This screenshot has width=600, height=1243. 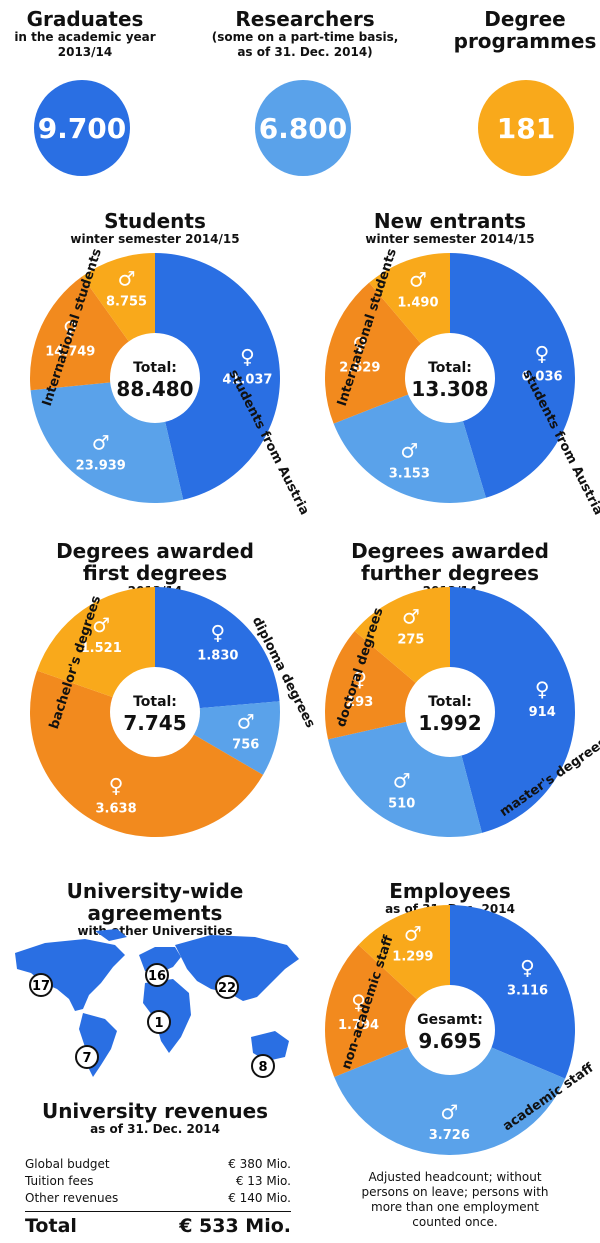 What do you see at coordinates (401, 803) in the screenshot?
I see `slice-value-label: 510` at bounding box center [401, 803].